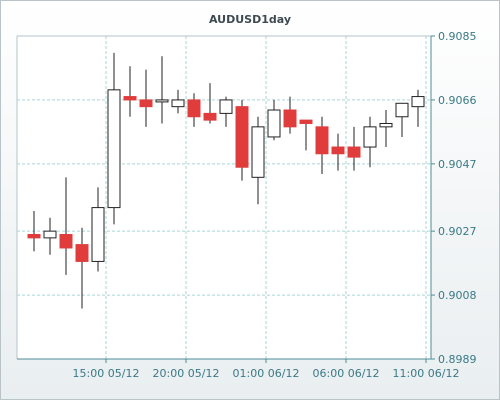  I want to click on y-axis-ticks: 0.9085 0.9066 0.9047 0.9027 0.9008 0.8989, so click(454, 198).